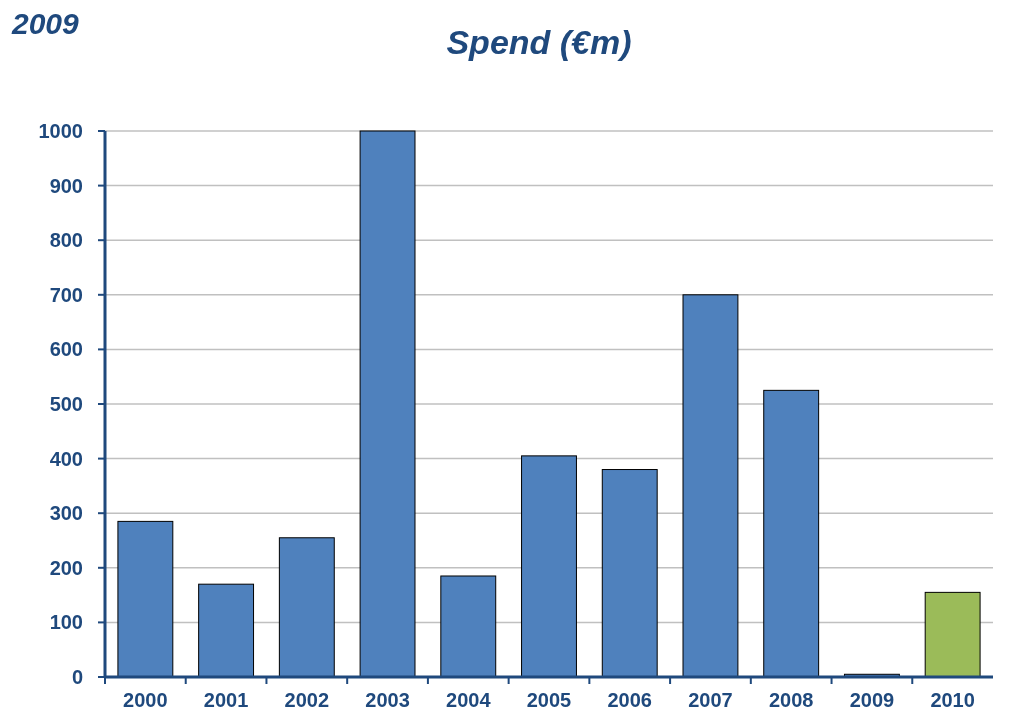 Image resolution: width=1023 pixels, height=713 pixels. I want to click on x-tick-label: 2009, so click(872, 700).